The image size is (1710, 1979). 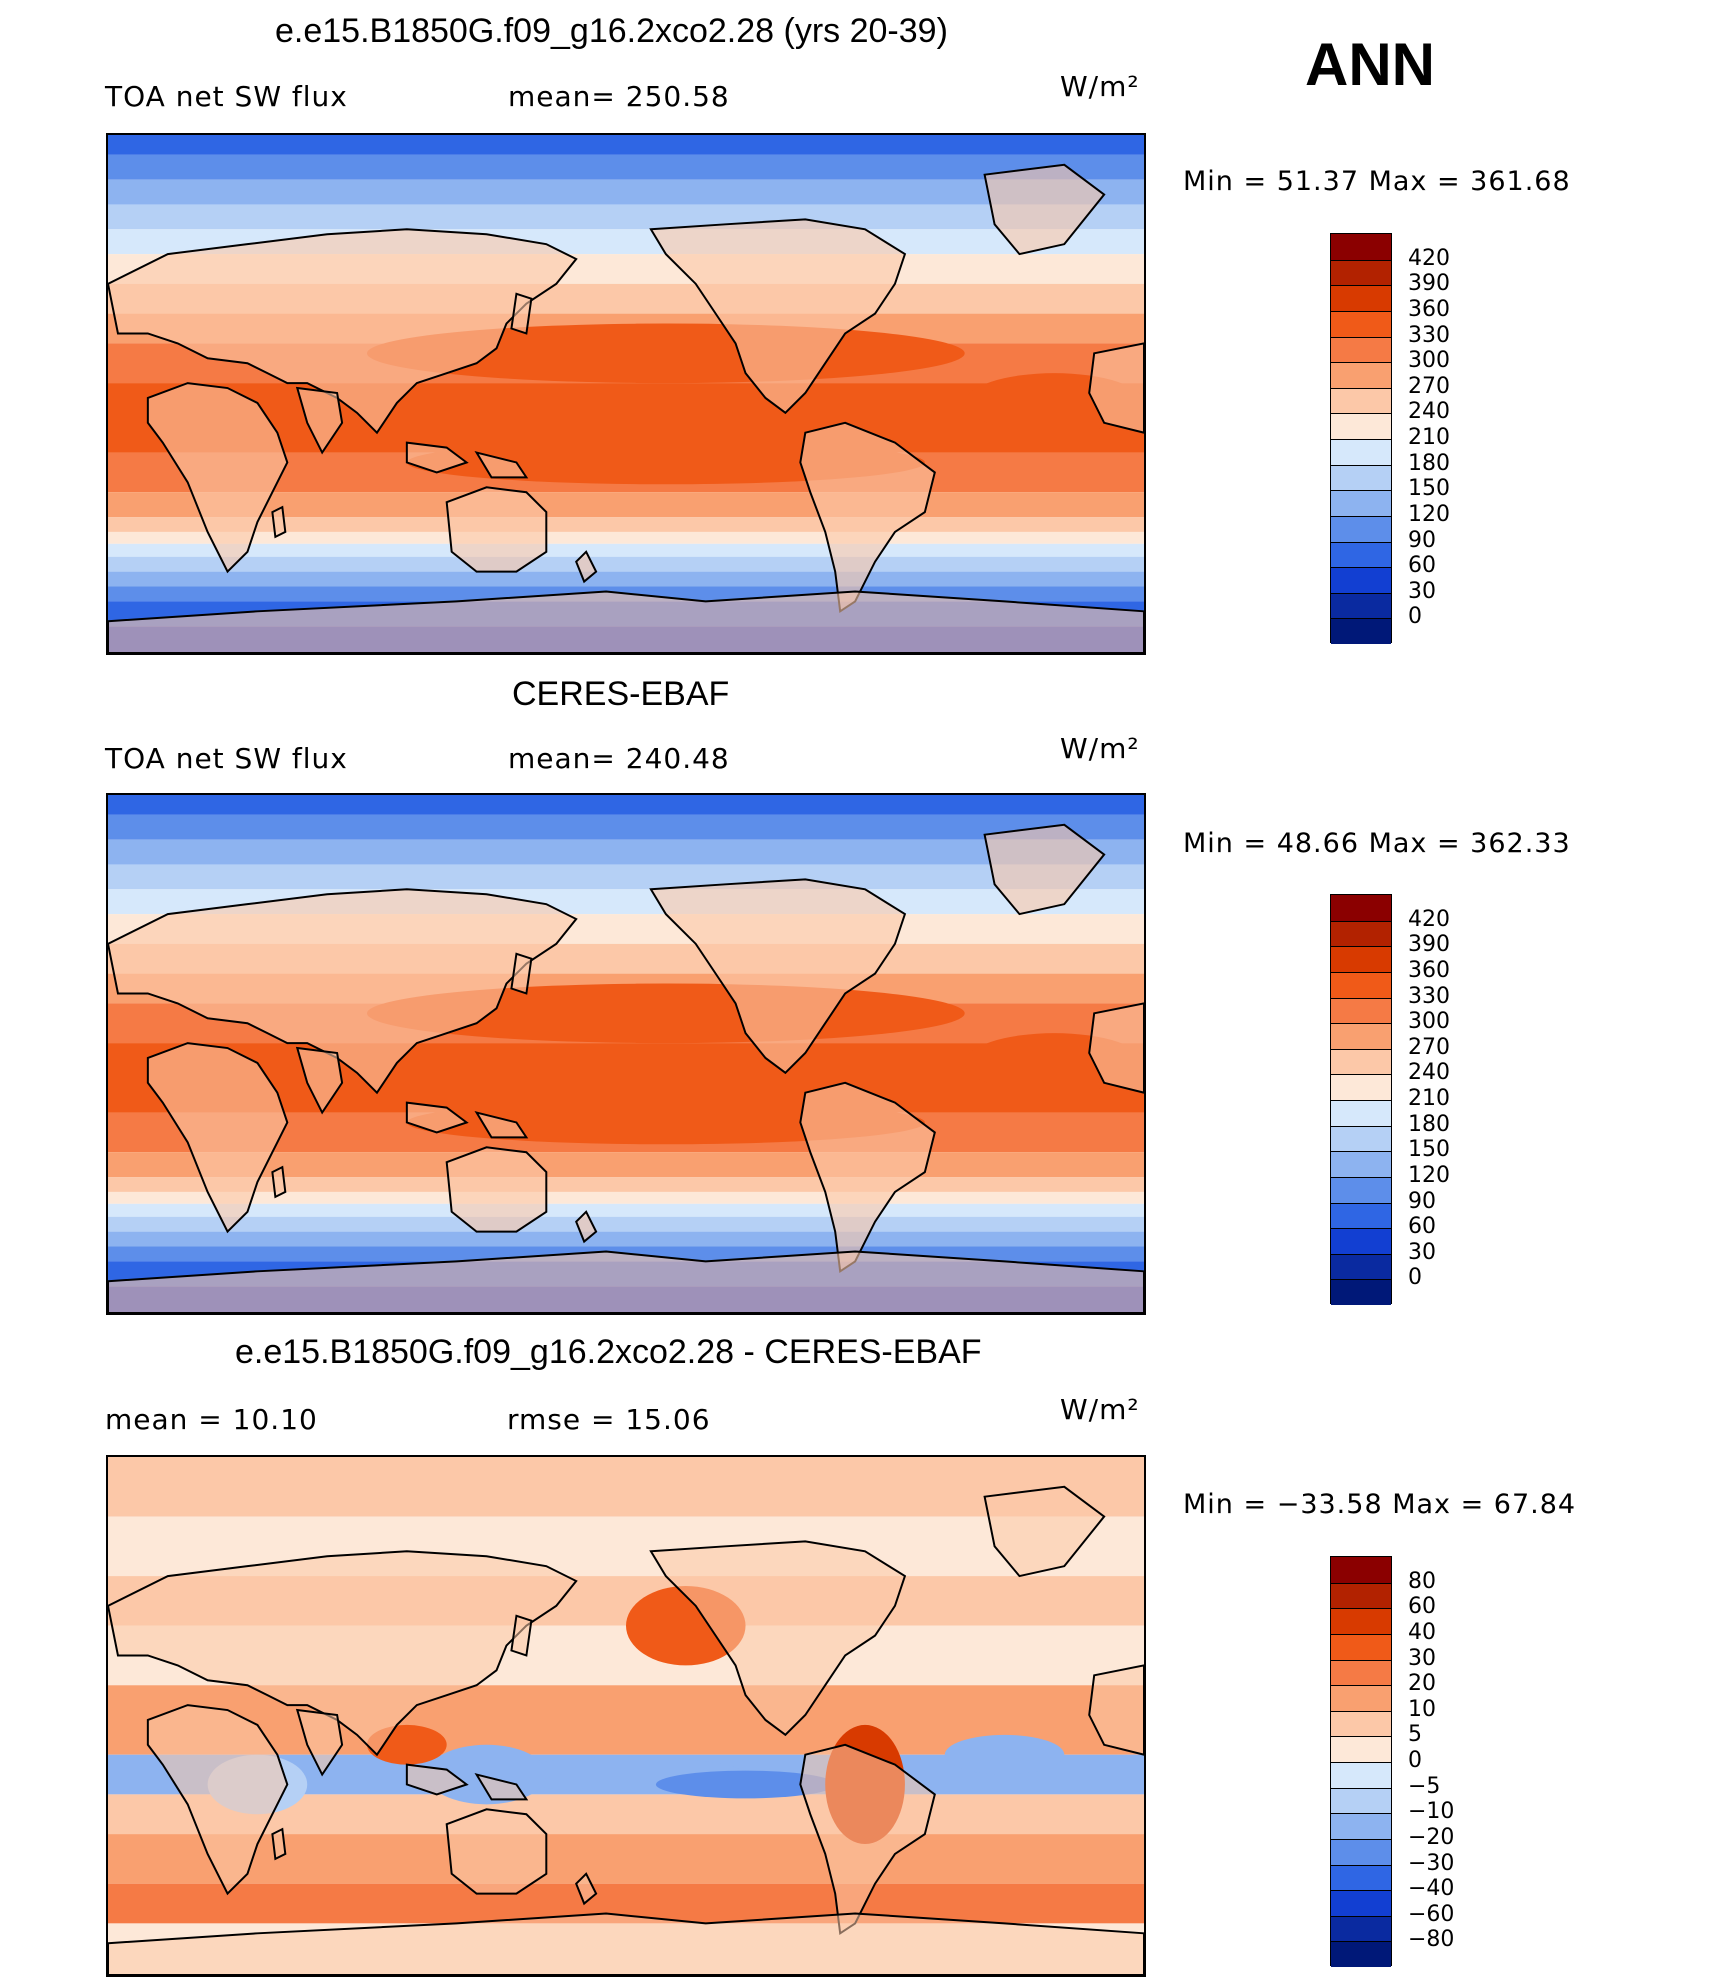 What do you see at coordinates (621, 694) in the screenshot?
I see `panel2-title: CERES-EBAF` at bounding box center [621, 694].